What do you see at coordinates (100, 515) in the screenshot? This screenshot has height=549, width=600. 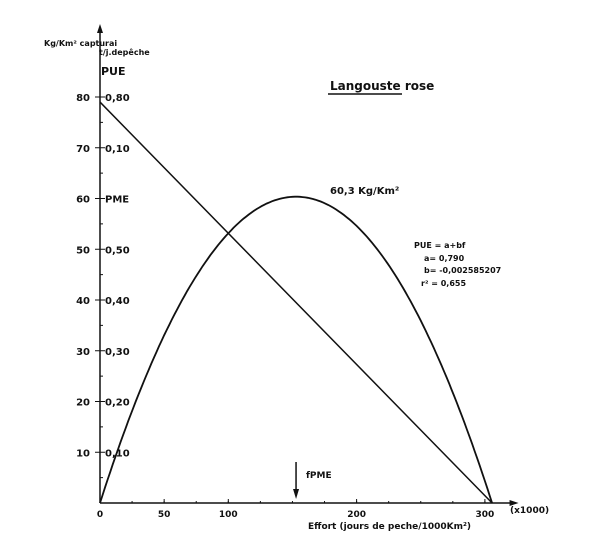 I see `x-tick-label: 0` at bounding box center [100, 515].